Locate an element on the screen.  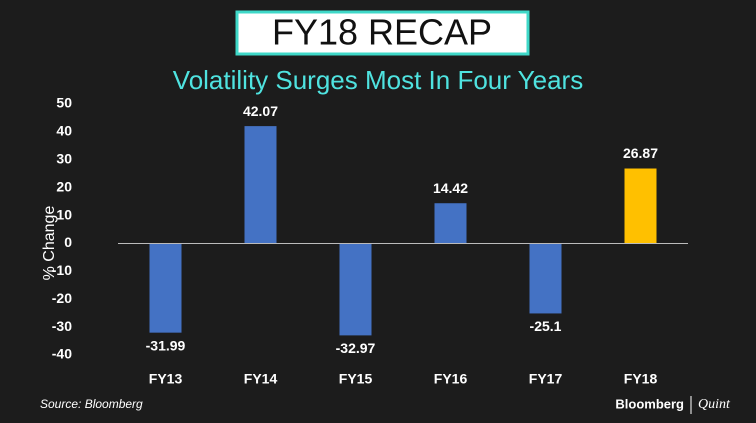
y-tick-label: -20 is located at coordinates (62, 298).